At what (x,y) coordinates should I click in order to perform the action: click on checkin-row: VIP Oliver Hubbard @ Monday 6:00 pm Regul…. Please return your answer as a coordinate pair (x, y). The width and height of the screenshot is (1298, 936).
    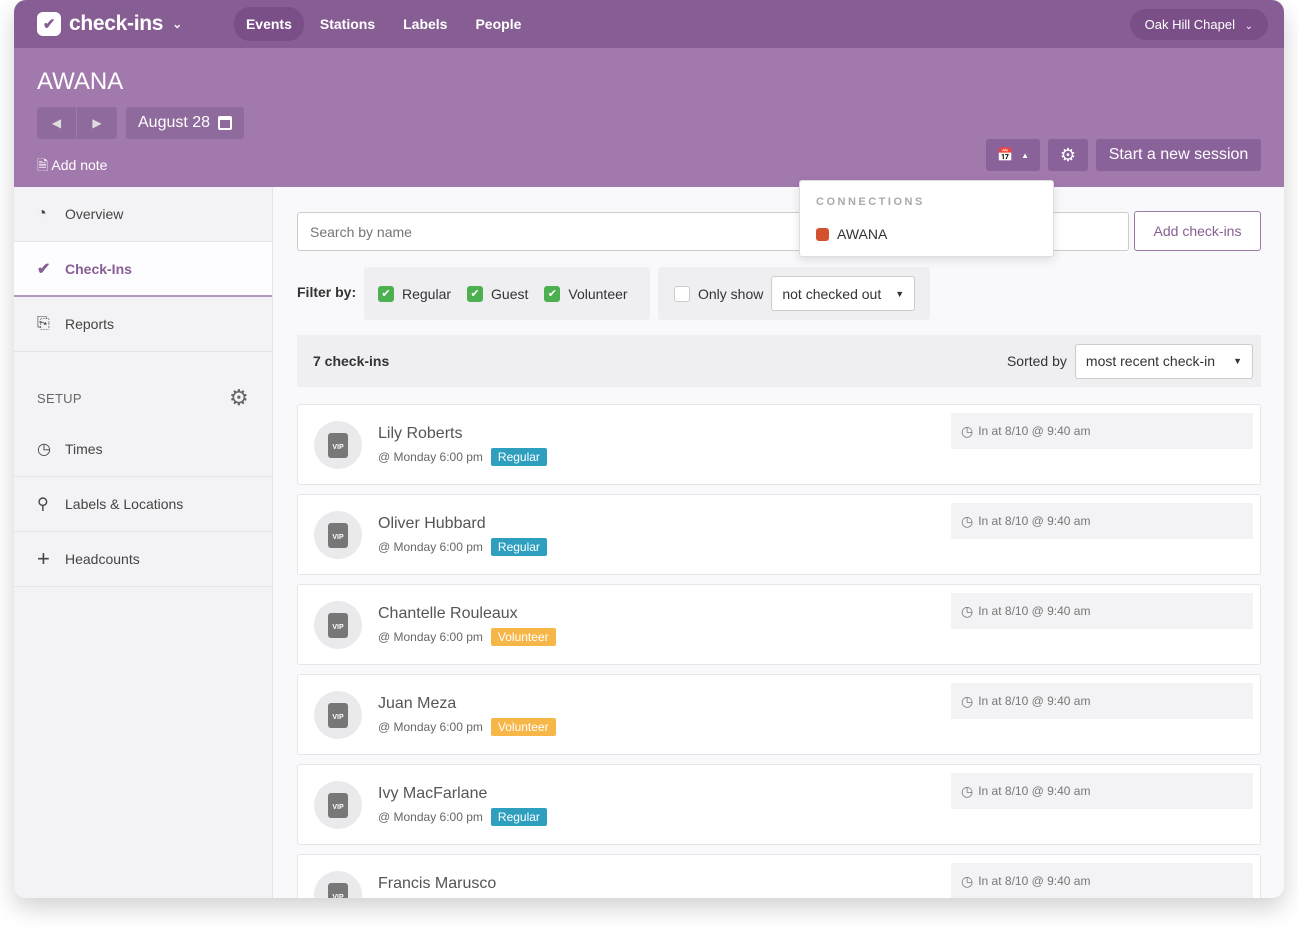
    Looking at the image, I should click on (779, 534).